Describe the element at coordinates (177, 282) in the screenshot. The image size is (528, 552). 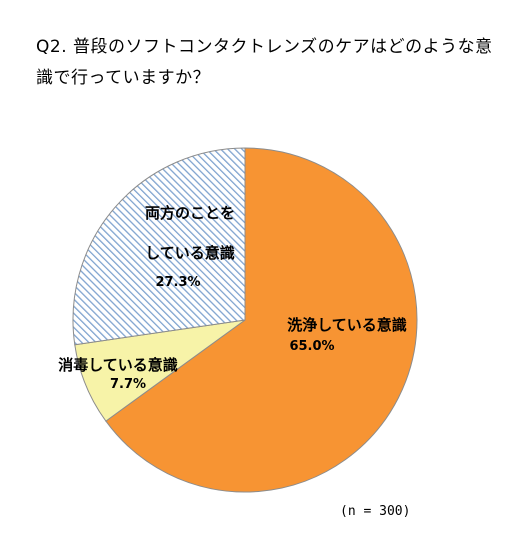
I see `slice-value-label-2-2: 27.3%` at that location.